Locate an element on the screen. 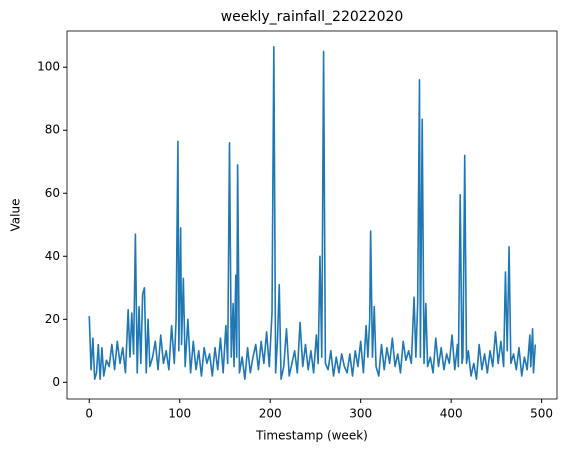 This screenshot has height=453, width=571. y-tick-label: 20 is located at coordinates (52, 319).